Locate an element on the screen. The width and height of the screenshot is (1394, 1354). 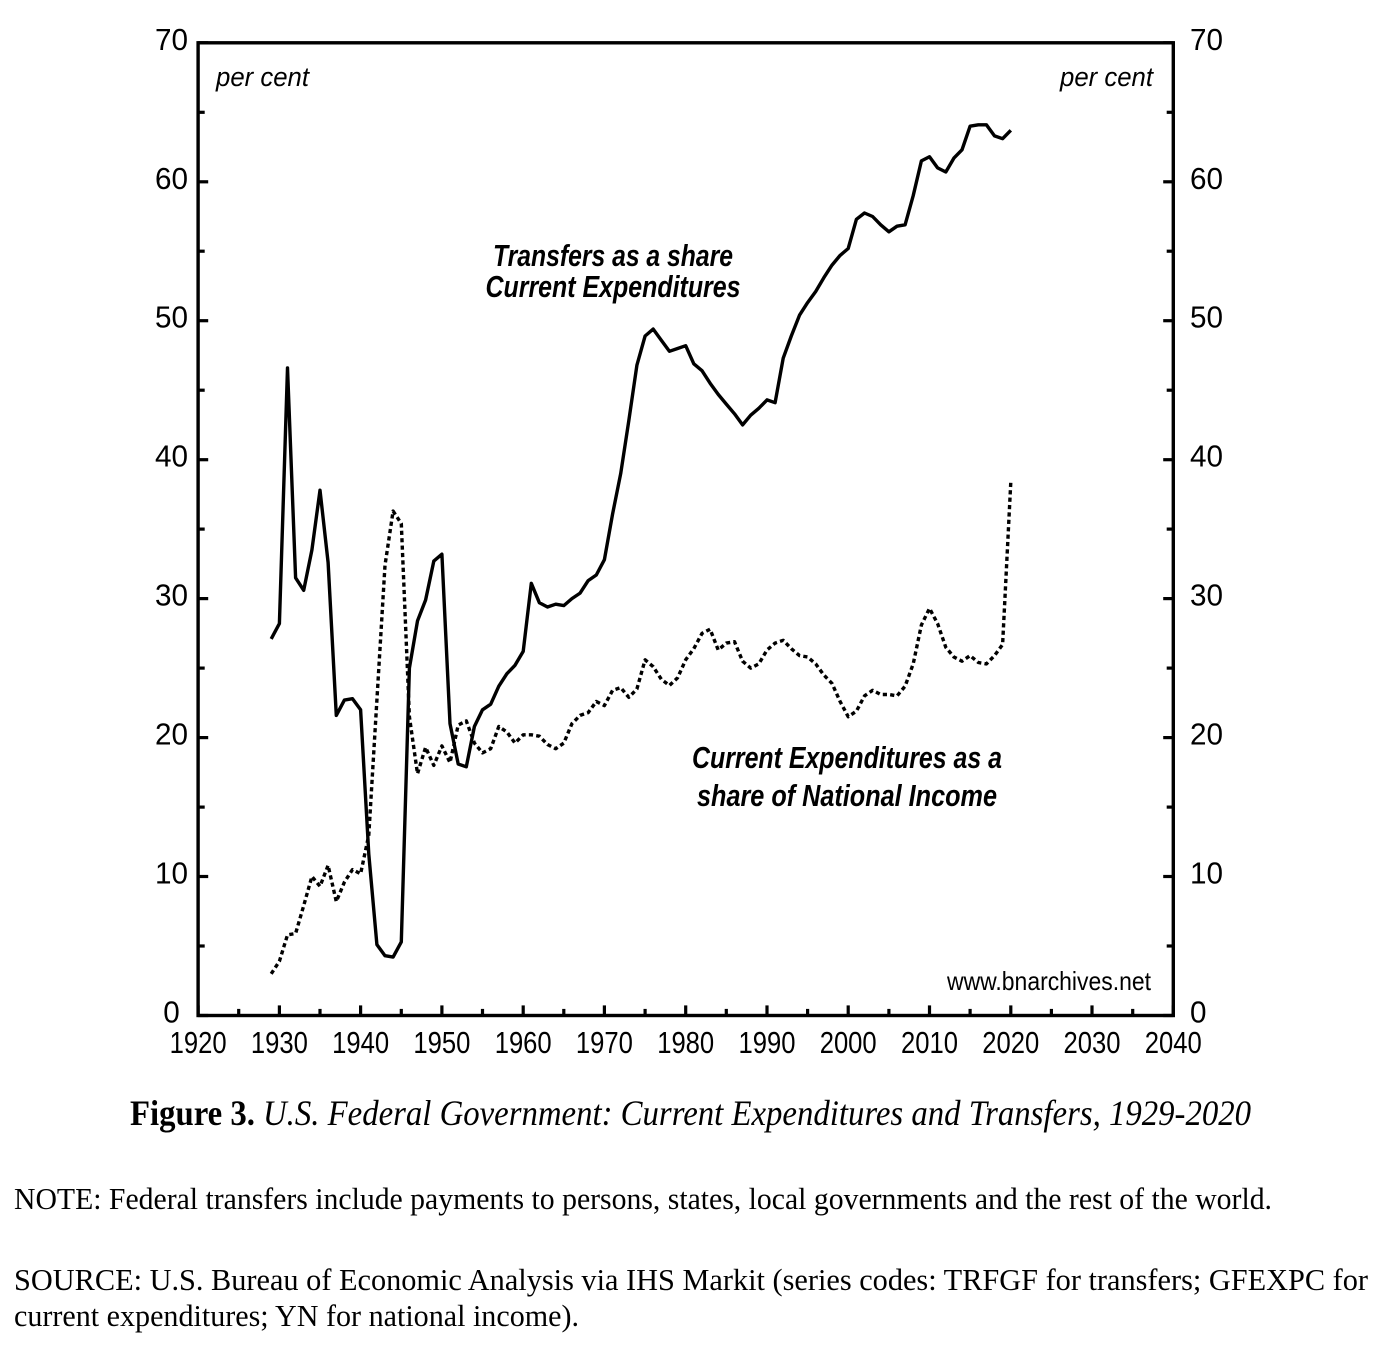
svg-text: share of National Income is located at coordinates (847, 795).